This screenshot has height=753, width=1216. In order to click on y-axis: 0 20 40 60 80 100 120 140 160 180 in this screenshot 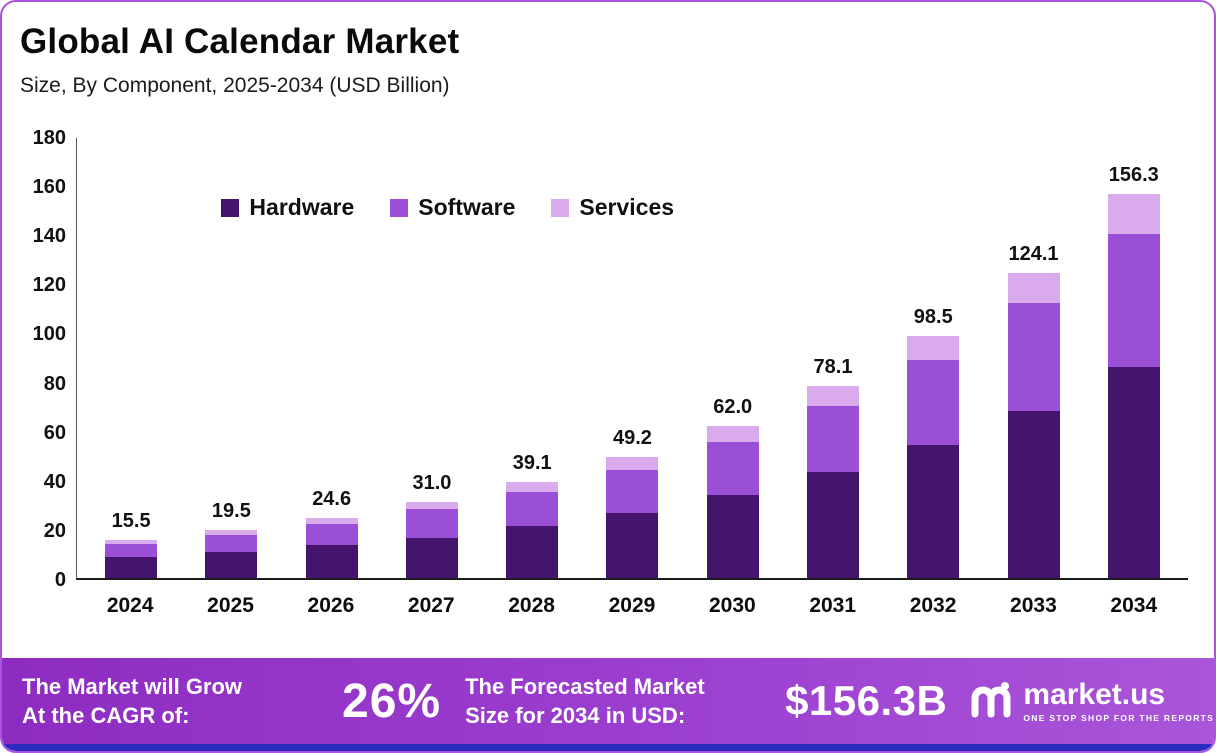, I will do `click(44, 359)`.